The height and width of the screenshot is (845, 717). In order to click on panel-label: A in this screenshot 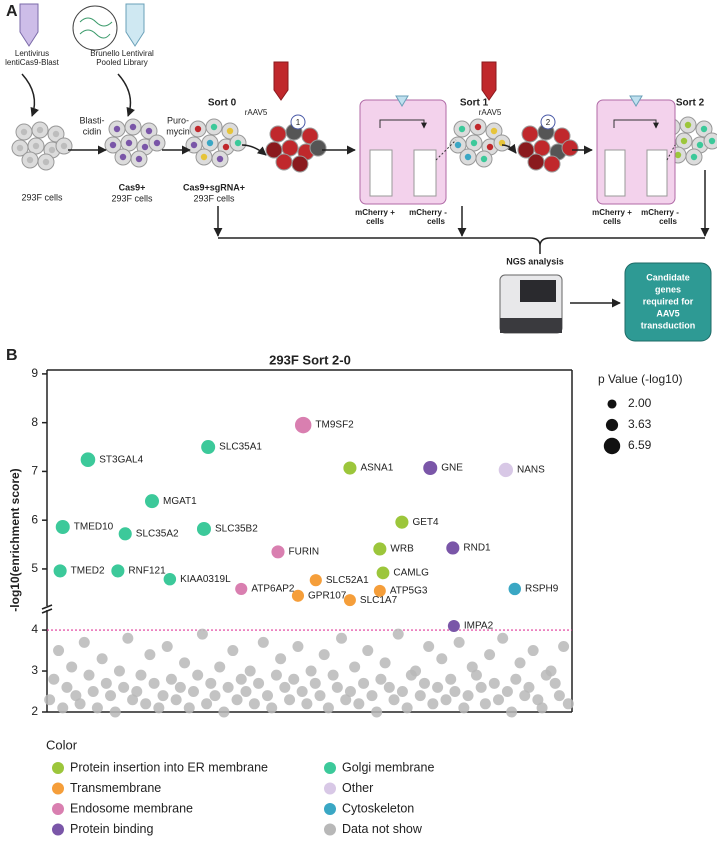, I will do `click(12, 11)`.